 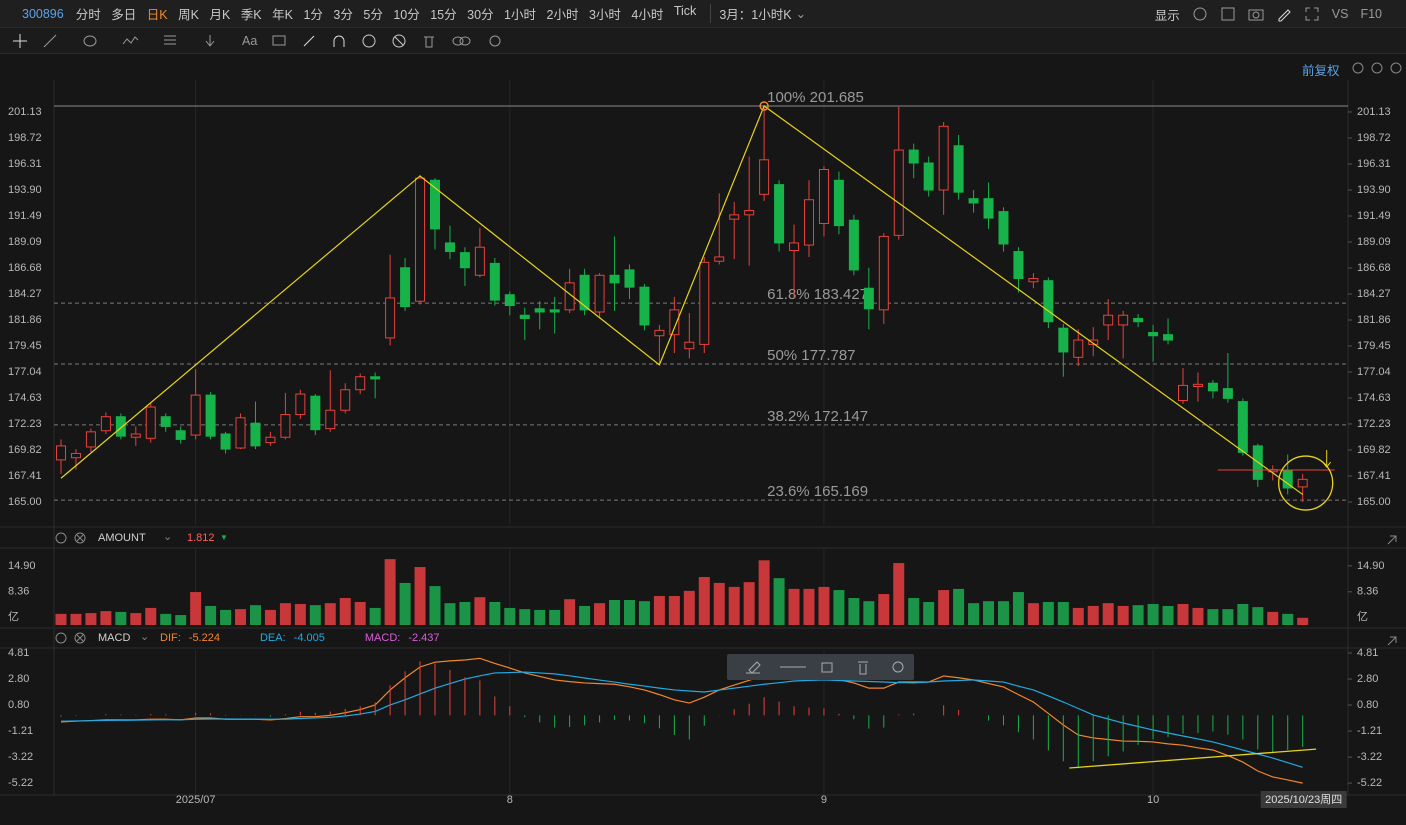 What do you see at coordinates (250, 40) in the screenshot?
I see `text-tool: Aa` at bounding box center [250, 40].